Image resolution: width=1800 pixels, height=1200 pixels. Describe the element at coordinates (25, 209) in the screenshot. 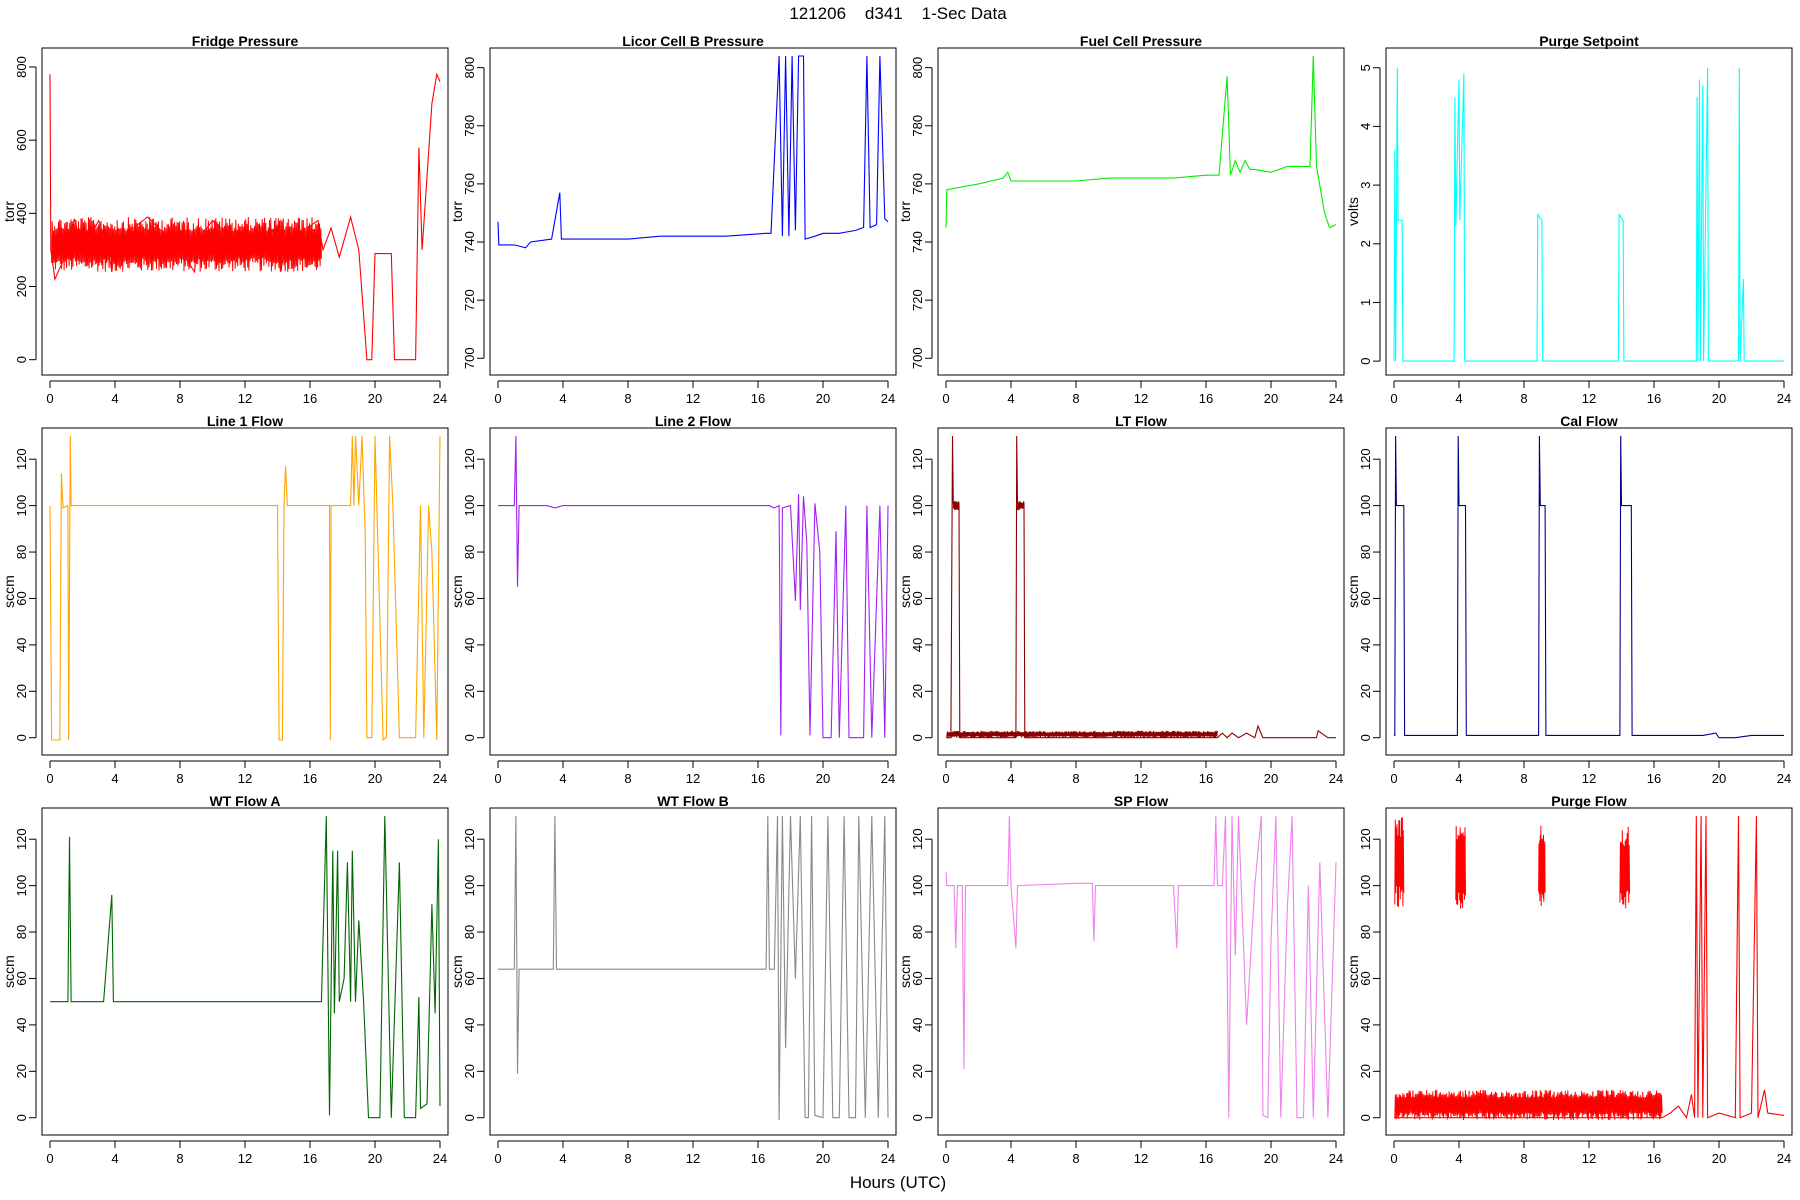

I see `y-axis: 0 200 400 600 800` at that location.